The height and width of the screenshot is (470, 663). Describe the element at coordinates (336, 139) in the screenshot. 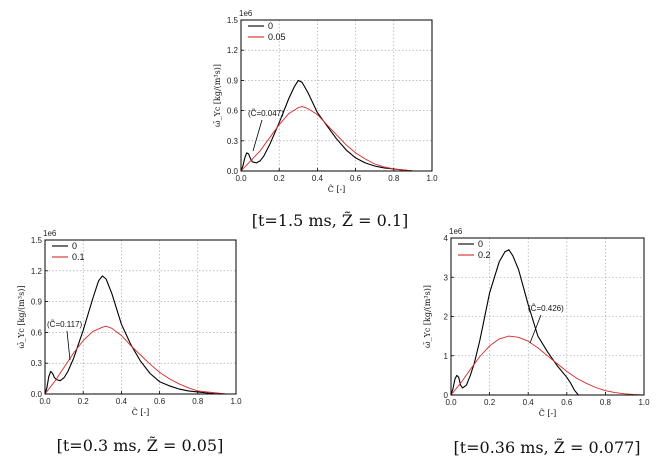

I see `series-line-0.05` at that location.